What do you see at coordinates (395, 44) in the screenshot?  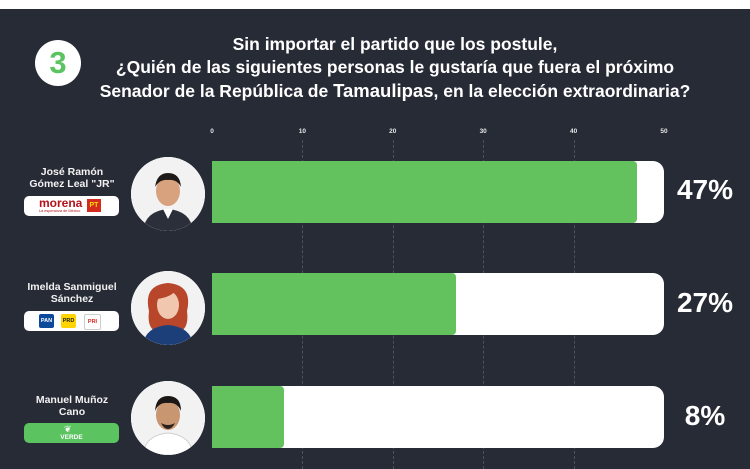 I see `question-line-1: Sin importar el partido que los postule,` at bounding box center [395, 44].